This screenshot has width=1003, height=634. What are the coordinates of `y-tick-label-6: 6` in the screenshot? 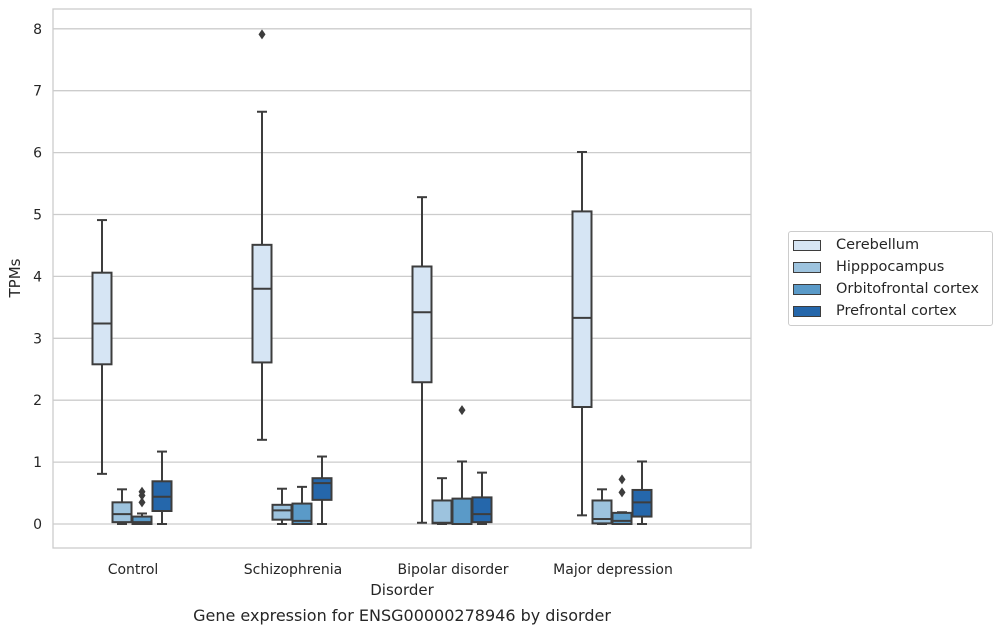 It's located at (37, 154).